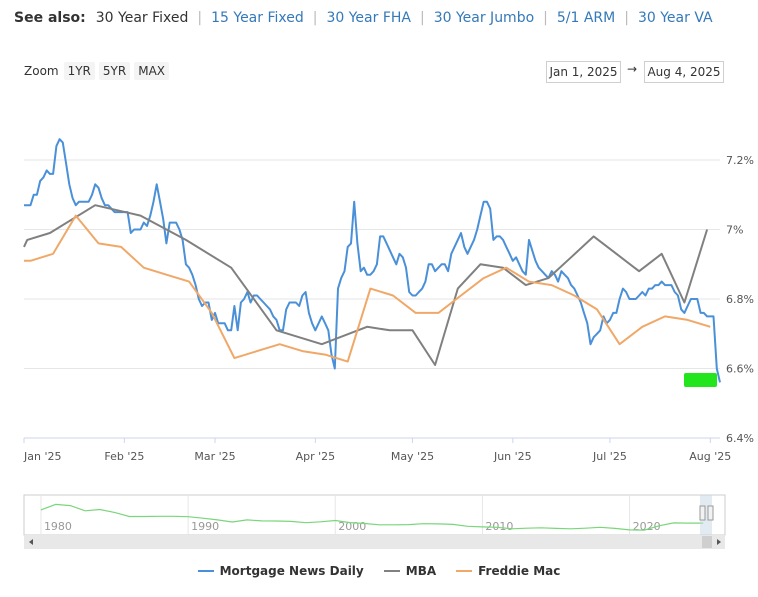 Image resolution: width=758 pixels, height=597 pixels. Describe the element at coordinates (632, 69) in the screenshot. I see `date-range-arrow: →` at that location.